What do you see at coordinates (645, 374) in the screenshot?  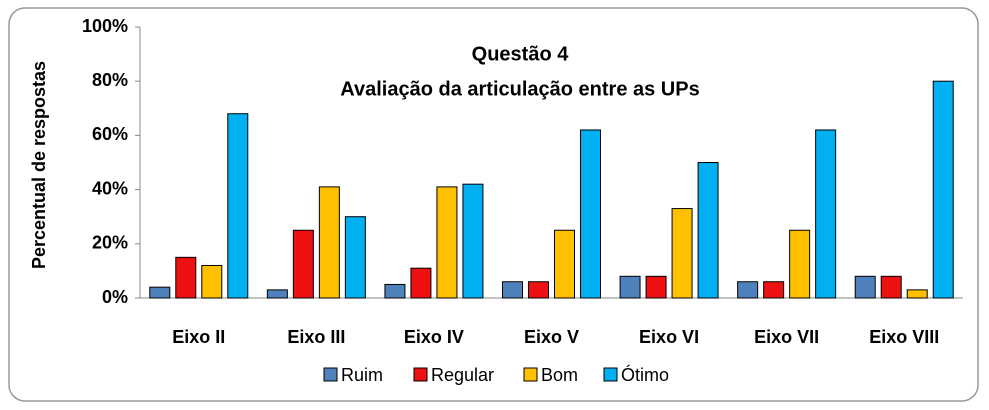 I see `legend-label: Ótimo` at bounding box center [645, 374].